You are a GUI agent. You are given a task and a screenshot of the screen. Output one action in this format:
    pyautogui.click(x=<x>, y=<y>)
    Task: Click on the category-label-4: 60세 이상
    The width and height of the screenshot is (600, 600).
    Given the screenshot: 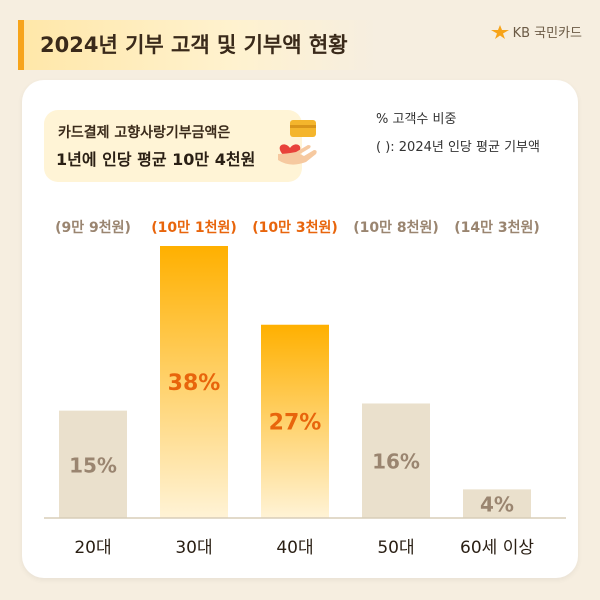 What is the action you would take?
    pyautogui.click(x=497, y=548)
    